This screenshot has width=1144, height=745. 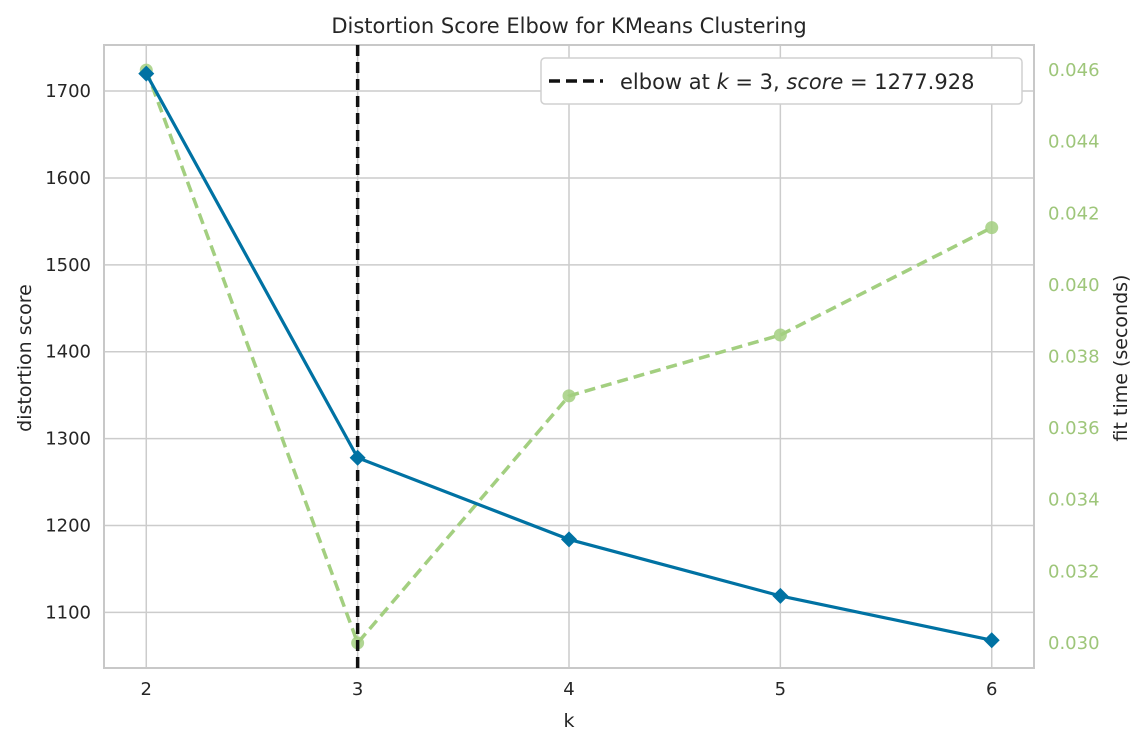 What do you see at coordinates (1074, 428) in the screenshot?
I see `right-y-tick-label: 0.036` at bounding box center [1074, 428].